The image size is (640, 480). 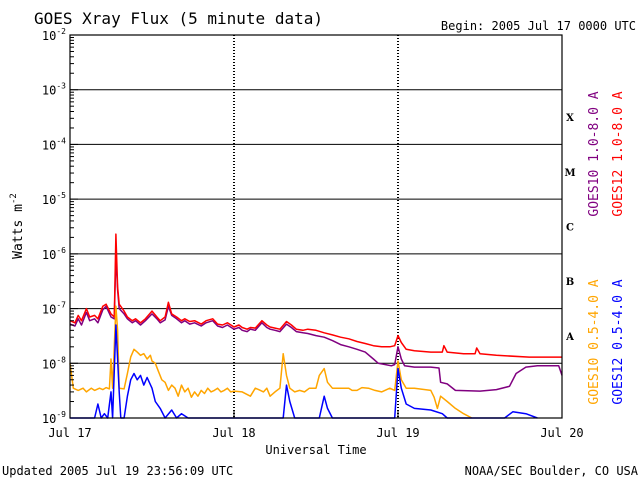 I want to click on flare-class-label: A, so click(x=569, y=337).